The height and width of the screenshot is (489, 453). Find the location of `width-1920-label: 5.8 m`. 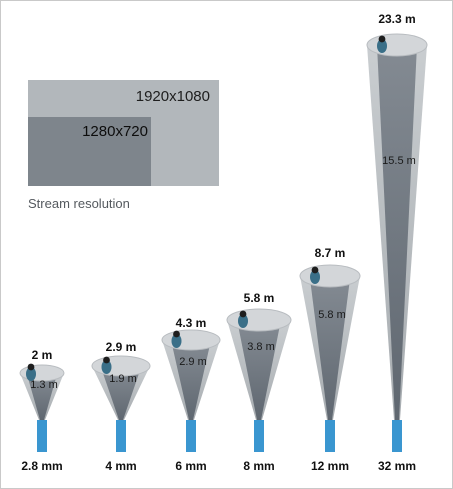

width-1920-label: 5.8 m is located at coordinates (259, 298).